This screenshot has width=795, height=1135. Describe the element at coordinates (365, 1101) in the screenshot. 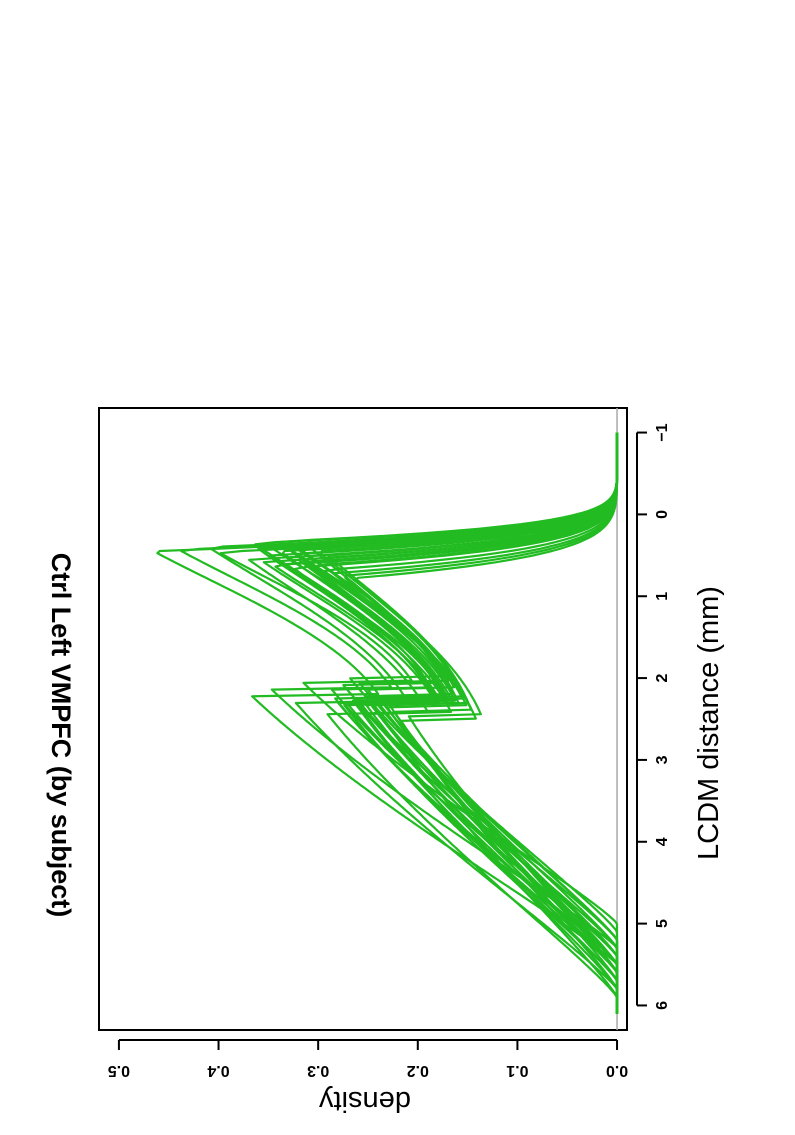

I see `y-axis-label: density` at that location.